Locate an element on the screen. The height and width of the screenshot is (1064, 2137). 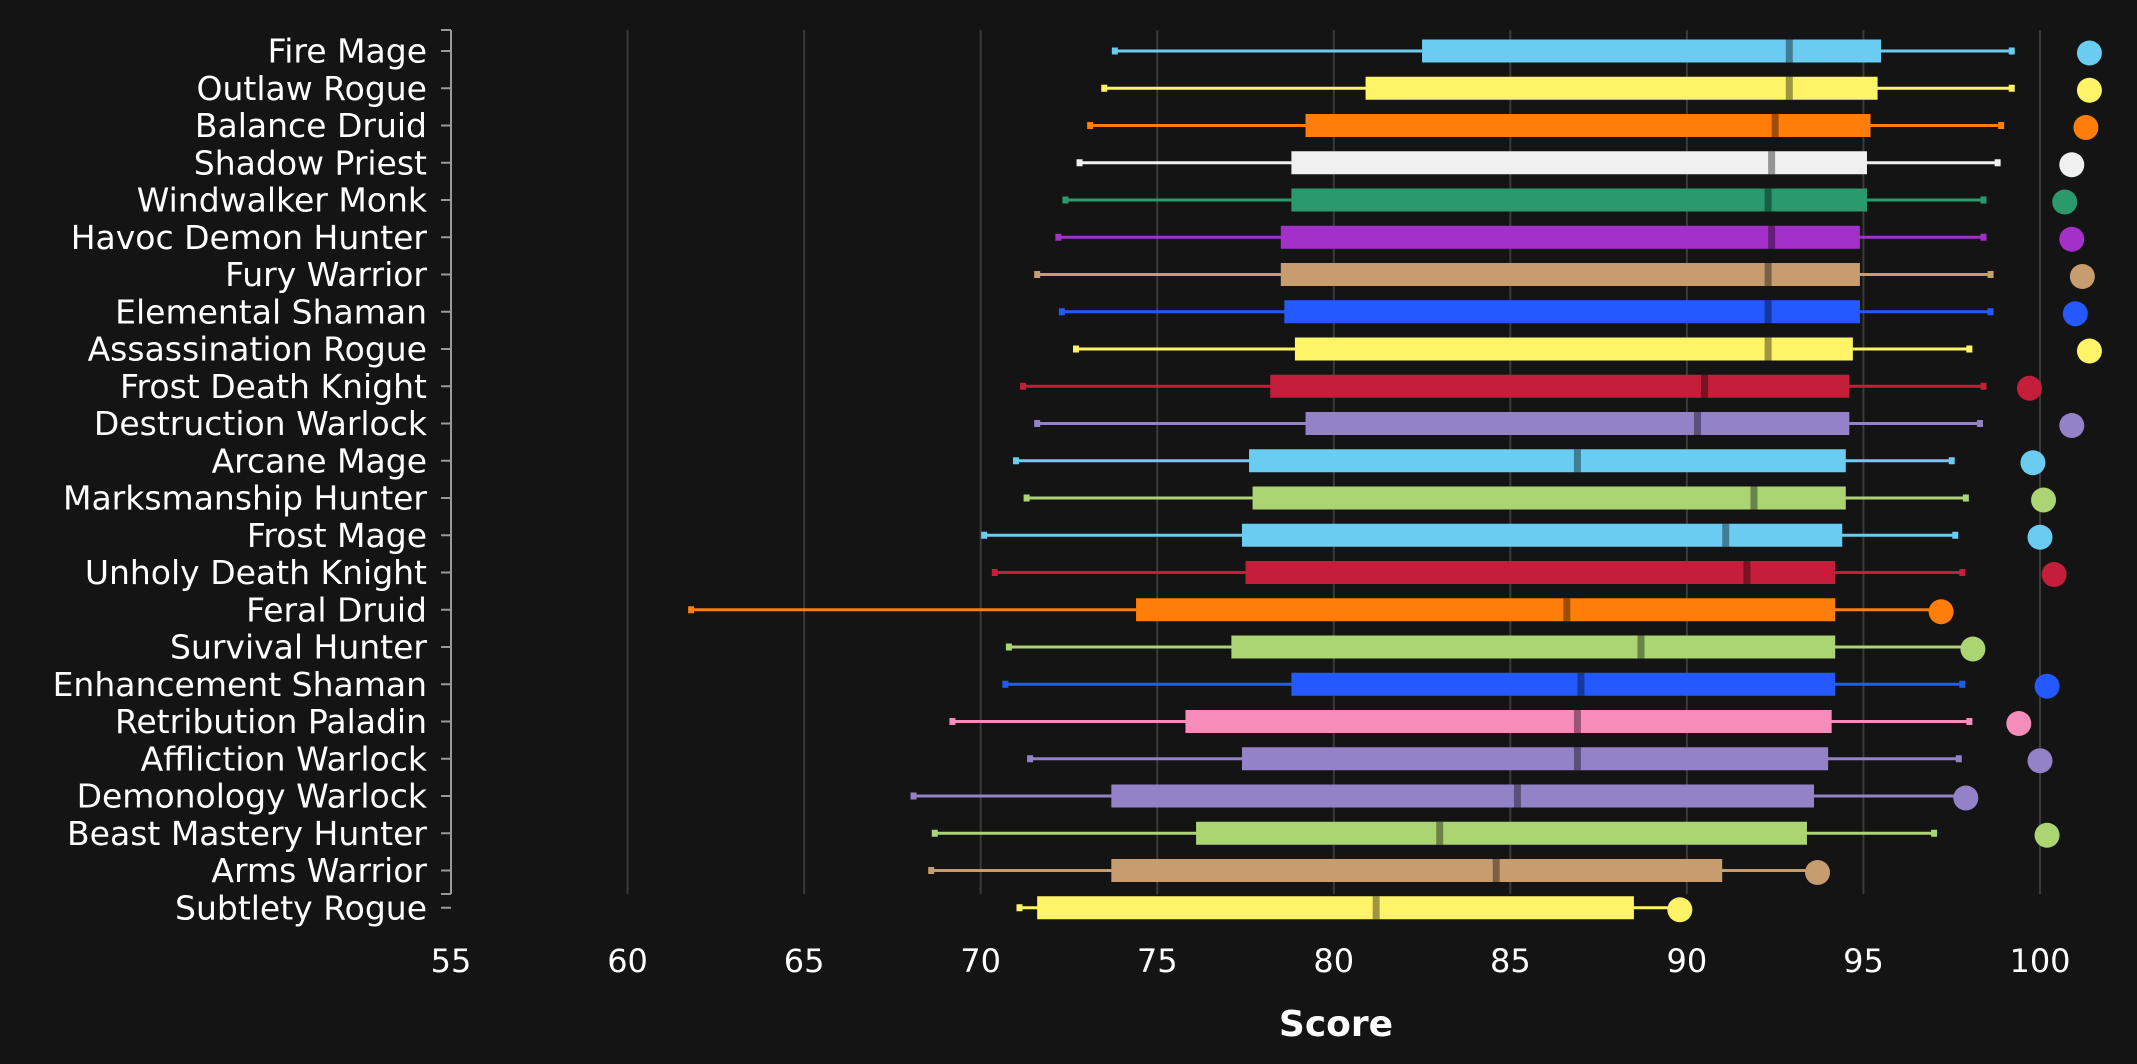
category-label: Destruction Warlock is located at coordinates (261, 423).